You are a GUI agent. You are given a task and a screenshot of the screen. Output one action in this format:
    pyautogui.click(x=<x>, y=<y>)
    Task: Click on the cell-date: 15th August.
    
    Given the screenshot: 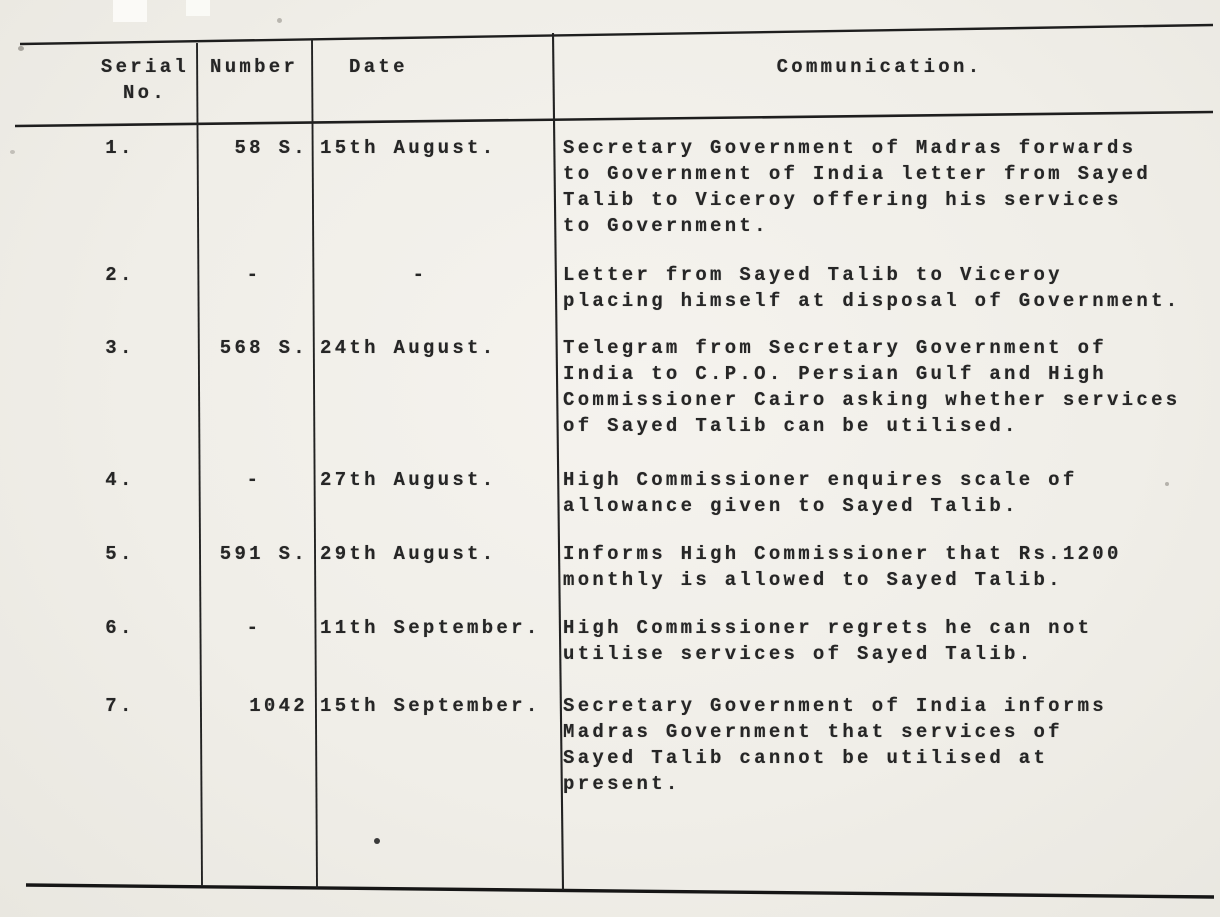 What is the action you would take?
    pyautogui.click(x=408, y=148)
    